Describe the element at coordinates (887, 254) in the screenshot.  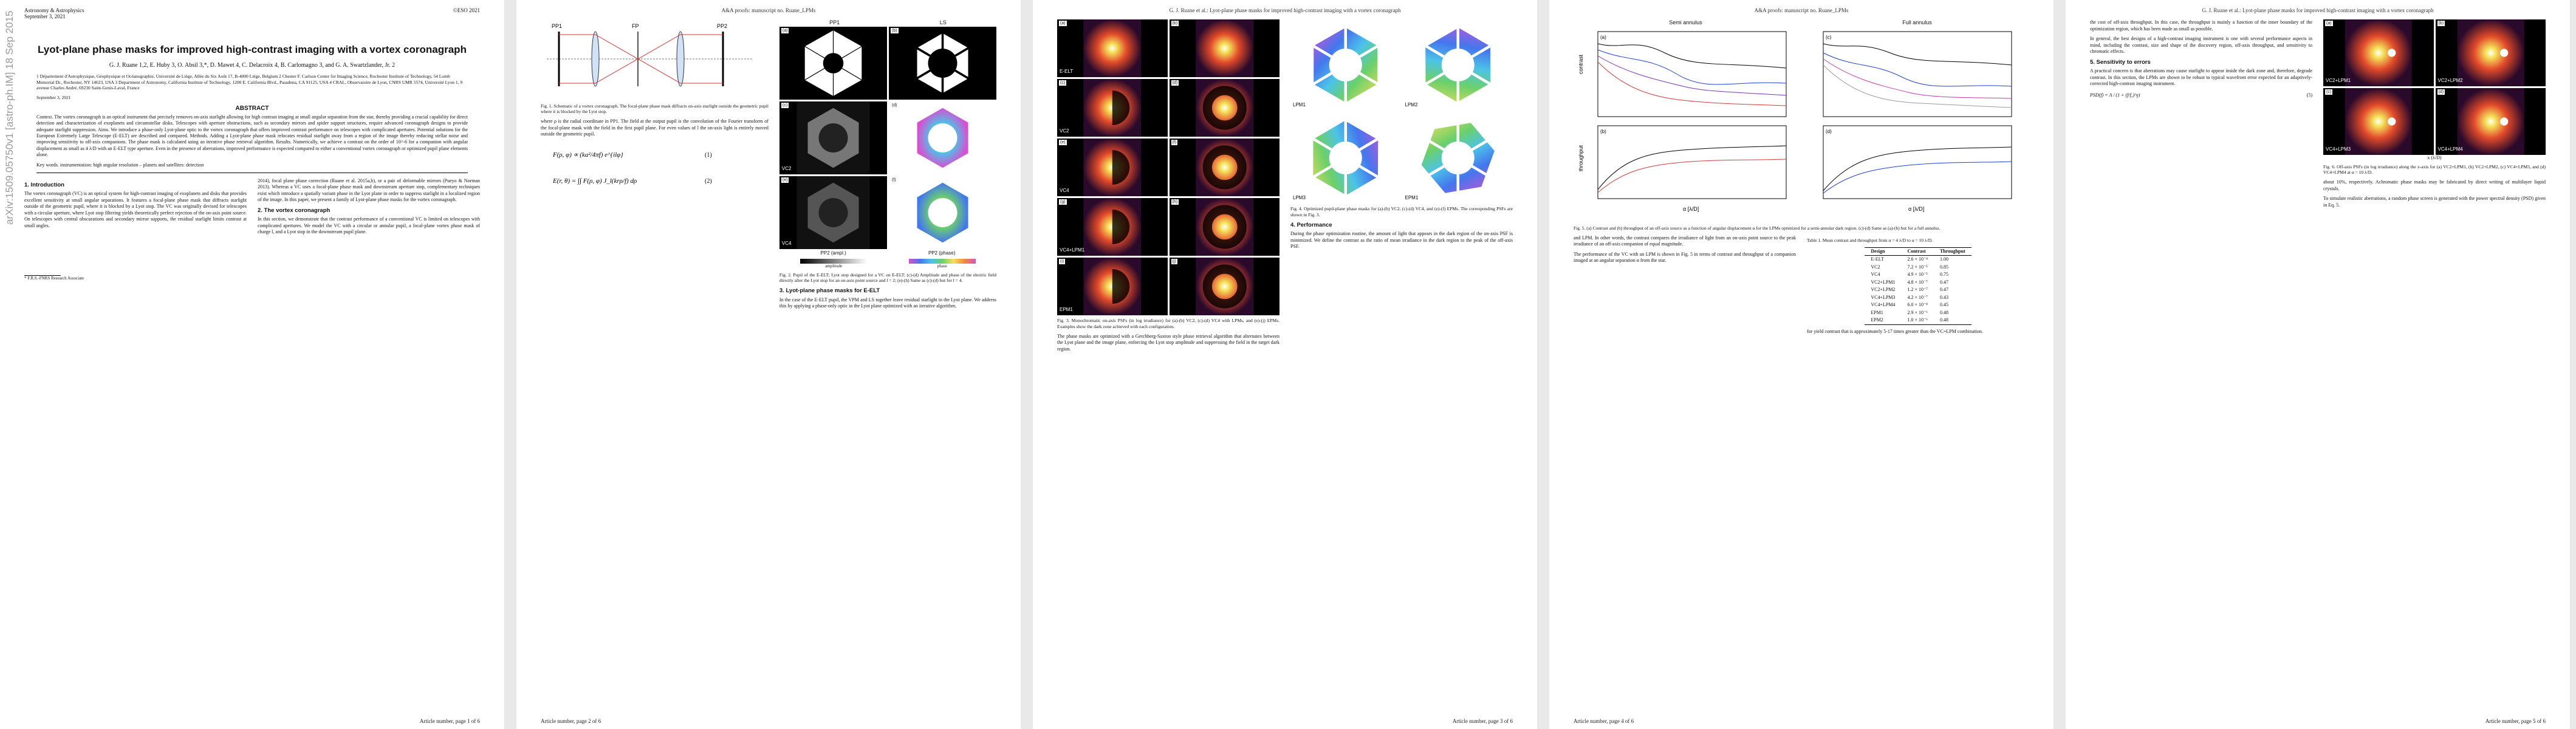
I see `fig2-bottom-labels: PP2 (ampl.) PP2 (phase)` at that location.